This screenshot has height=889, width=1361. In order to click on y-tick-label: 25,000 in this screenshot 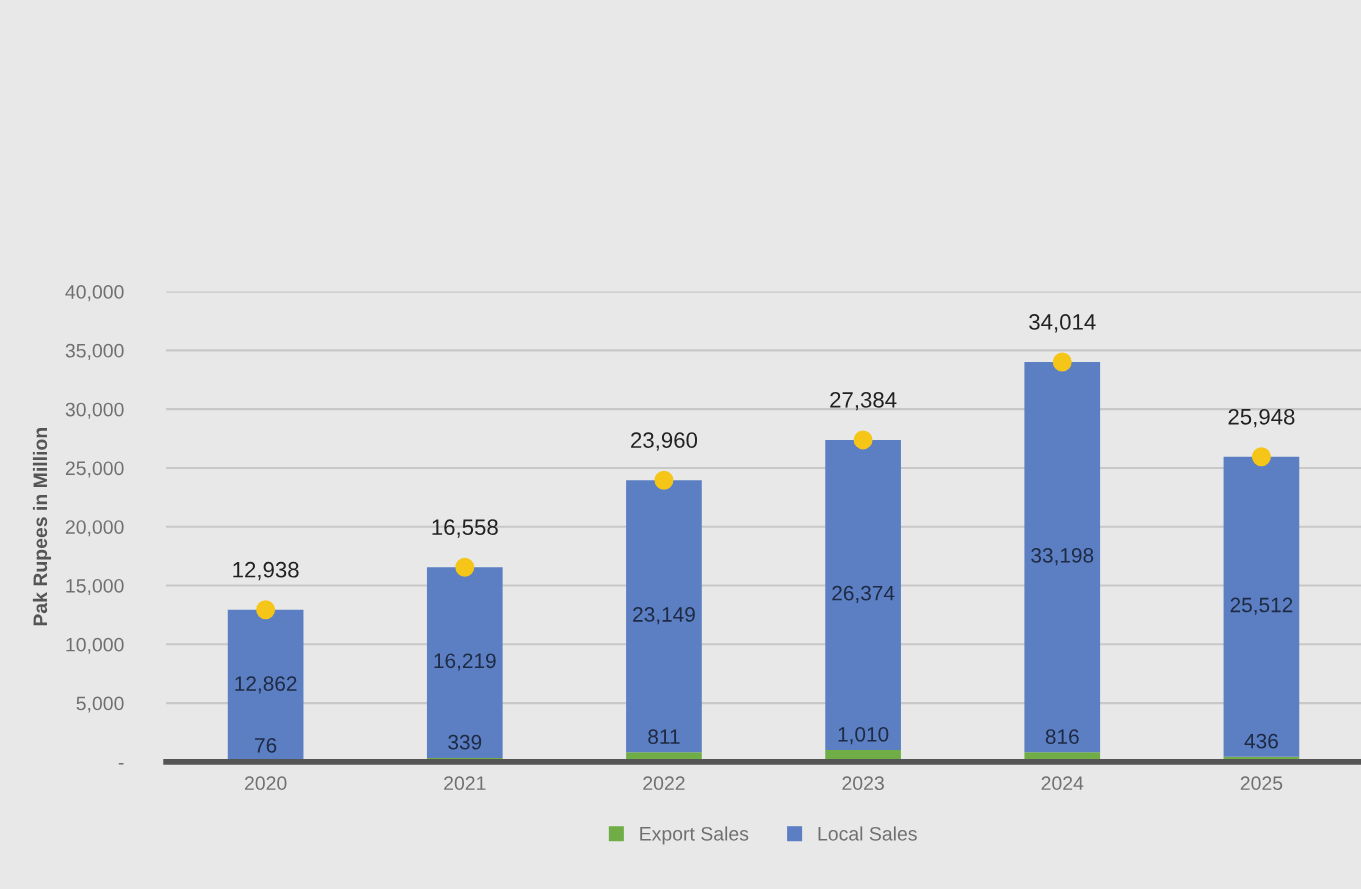, I will do `click(94, 469)`.